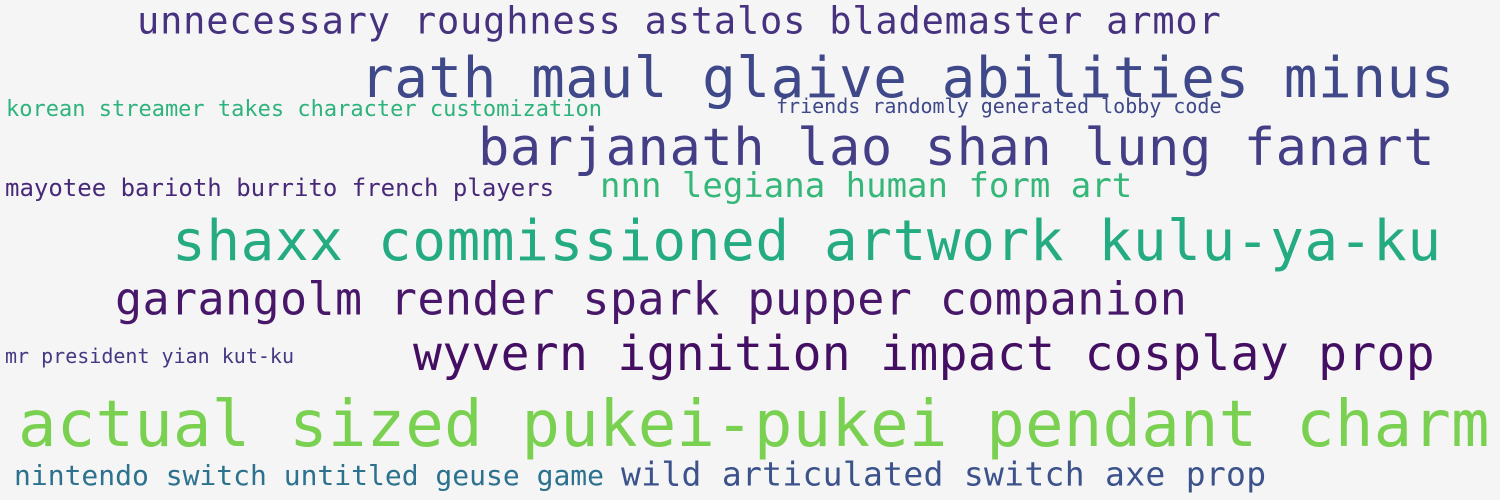 This screenshot has width=1500, height=500. Describe the element at coordinates (149, 356) in the screenshot. I see `cloud-word: mr president yian kut-ku` at that location.